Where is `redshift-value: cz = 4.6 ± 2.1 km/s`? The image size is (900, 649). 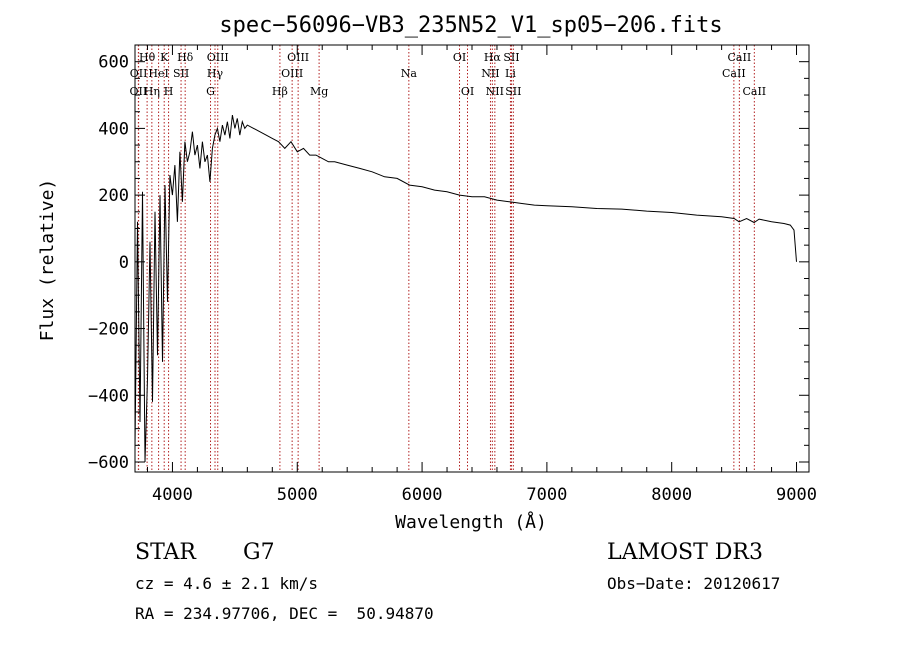 redshift-value: cz = 4.6 ± 2.1 km/s is located at coordinates (227, 583).